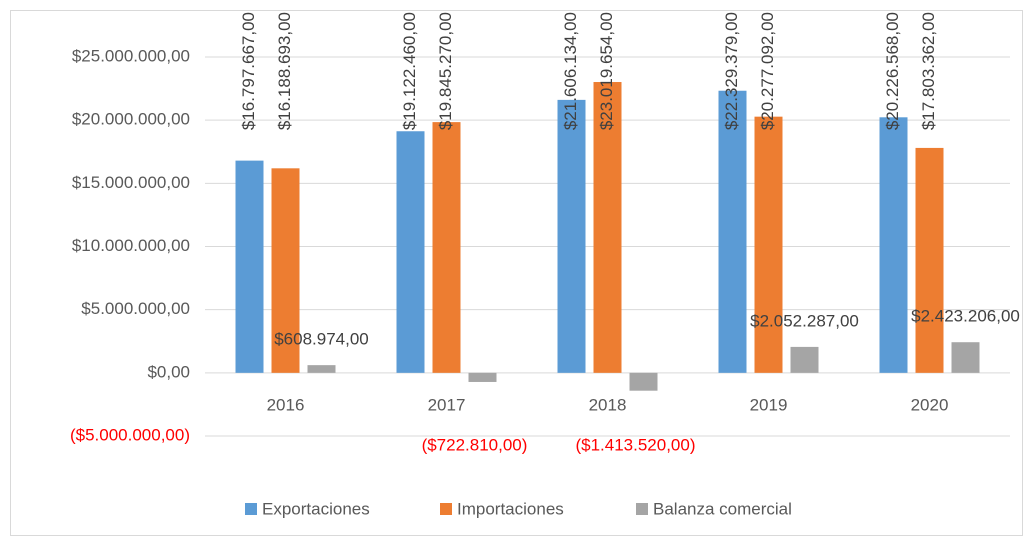  I want to click on value-label: $21.606.134,00, so click(570, 71).